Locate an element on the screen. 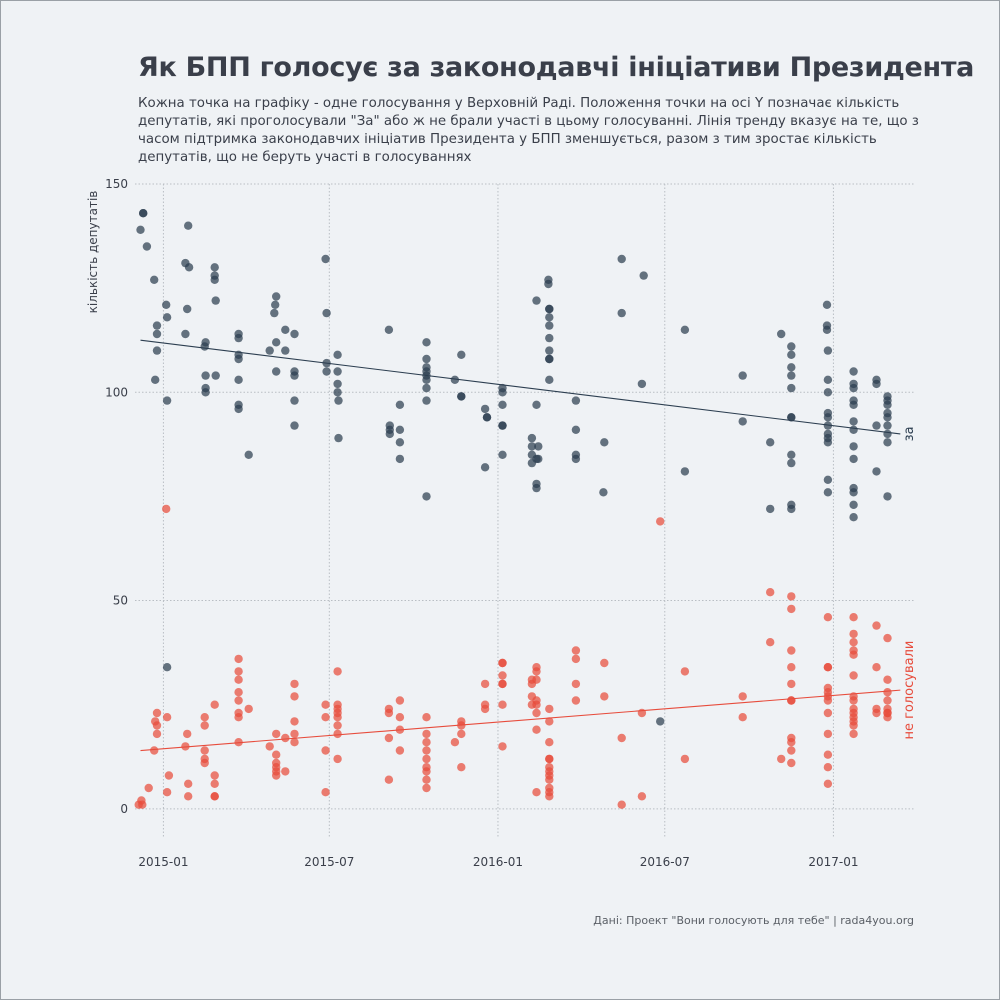 The image size is (1000, 1000). x-axis: 2015-01 2015-07 2016-01 2016-07 2017-01 is located at coordinates (498, 862).